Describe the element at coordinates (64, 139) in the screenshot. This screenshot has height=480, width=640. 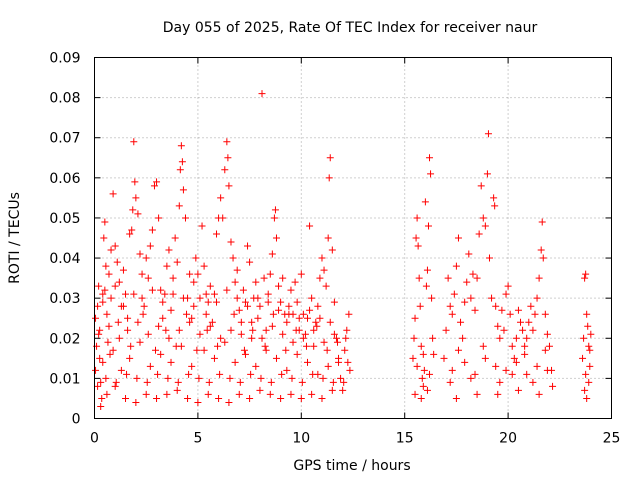
I see `y-tick-label: 0.07` at that location.